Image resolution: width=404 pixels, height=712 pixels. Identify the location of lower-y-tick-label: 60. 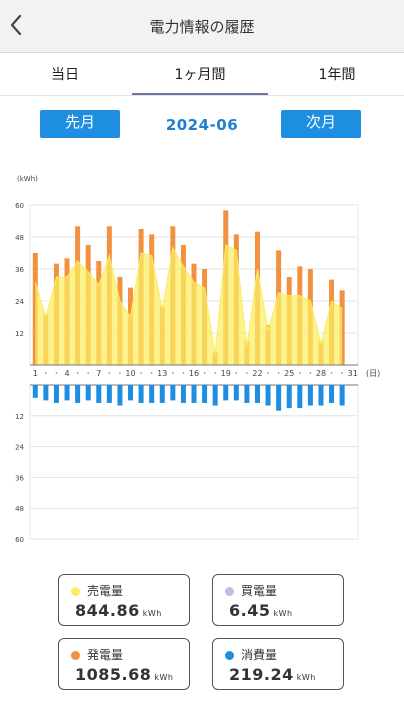
(19, 540).